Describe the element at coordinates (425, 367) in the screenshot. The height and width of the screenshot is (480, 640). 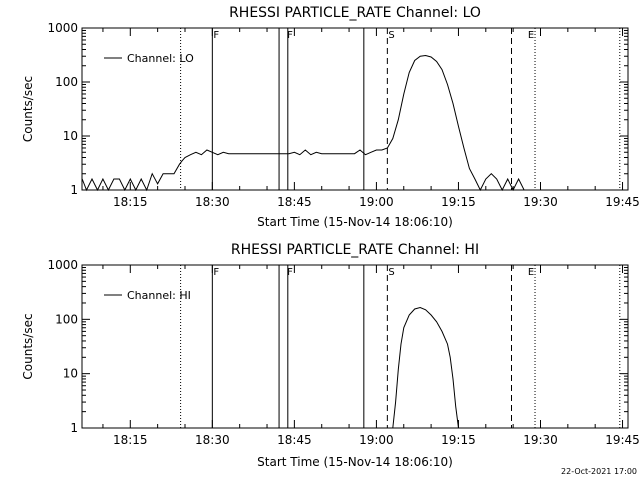
I see `series-line-hi` at that location.